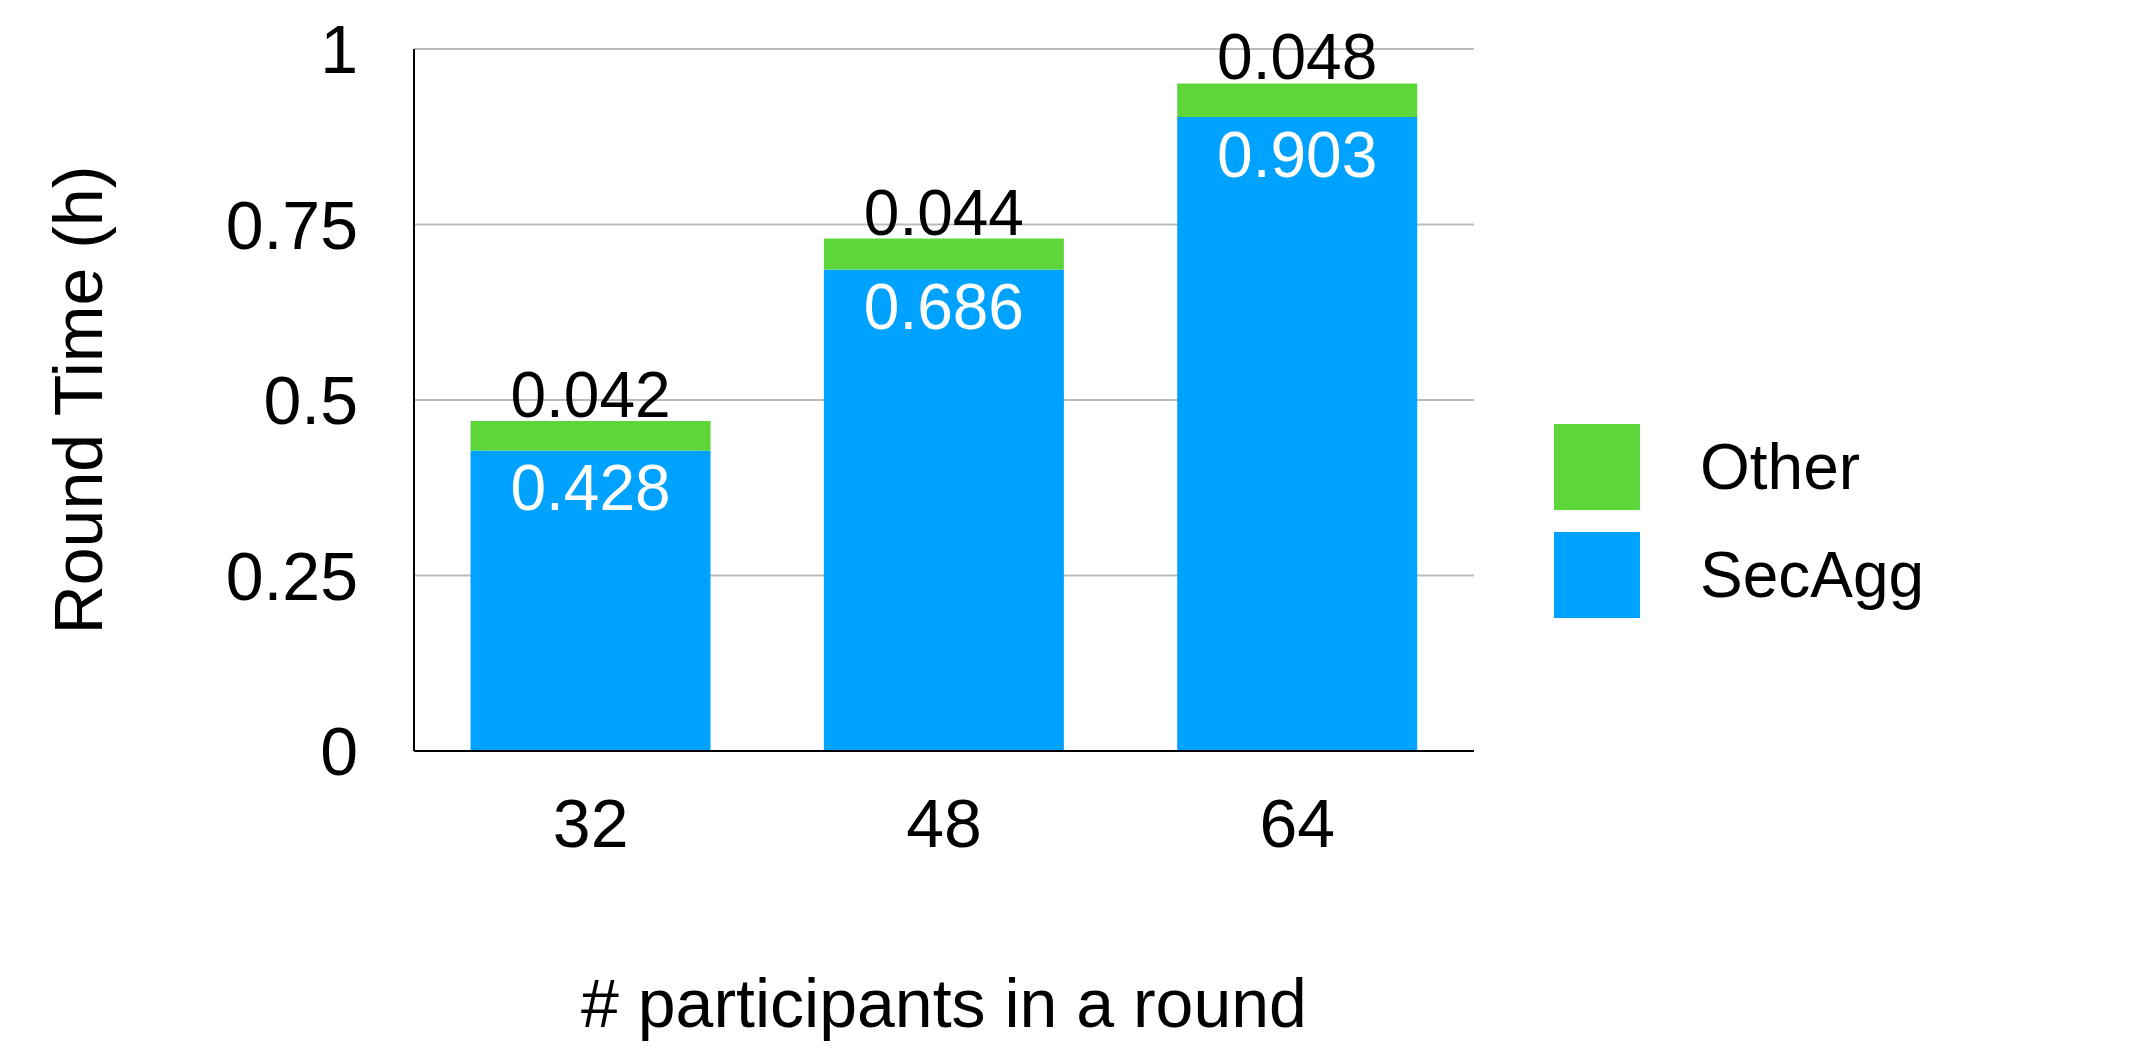 The image size is (2142, 1063). Describe the element at coordinates (310, 400) in the screenshot. I see `y-tick-label: 0.5` at that location.